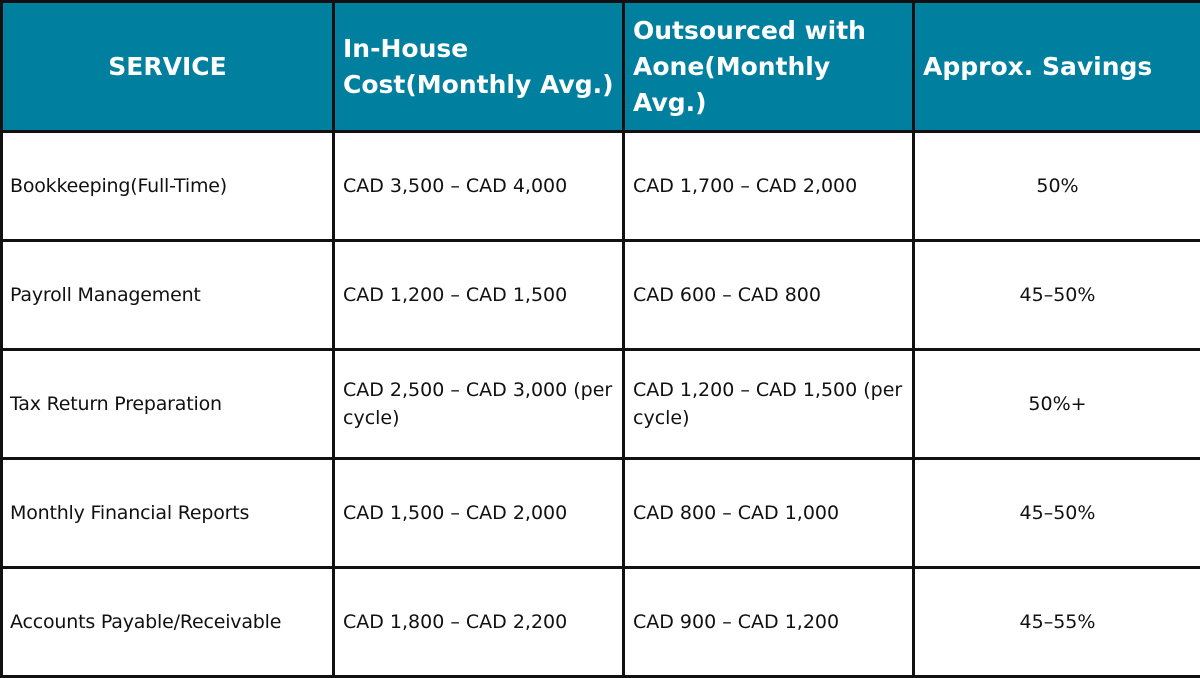  What do you see at coordinates (769, 622) in the screenshot?
I see `outsourced-cost: CAD 900 – CAD 1,200` at bounding box center [769, 622].